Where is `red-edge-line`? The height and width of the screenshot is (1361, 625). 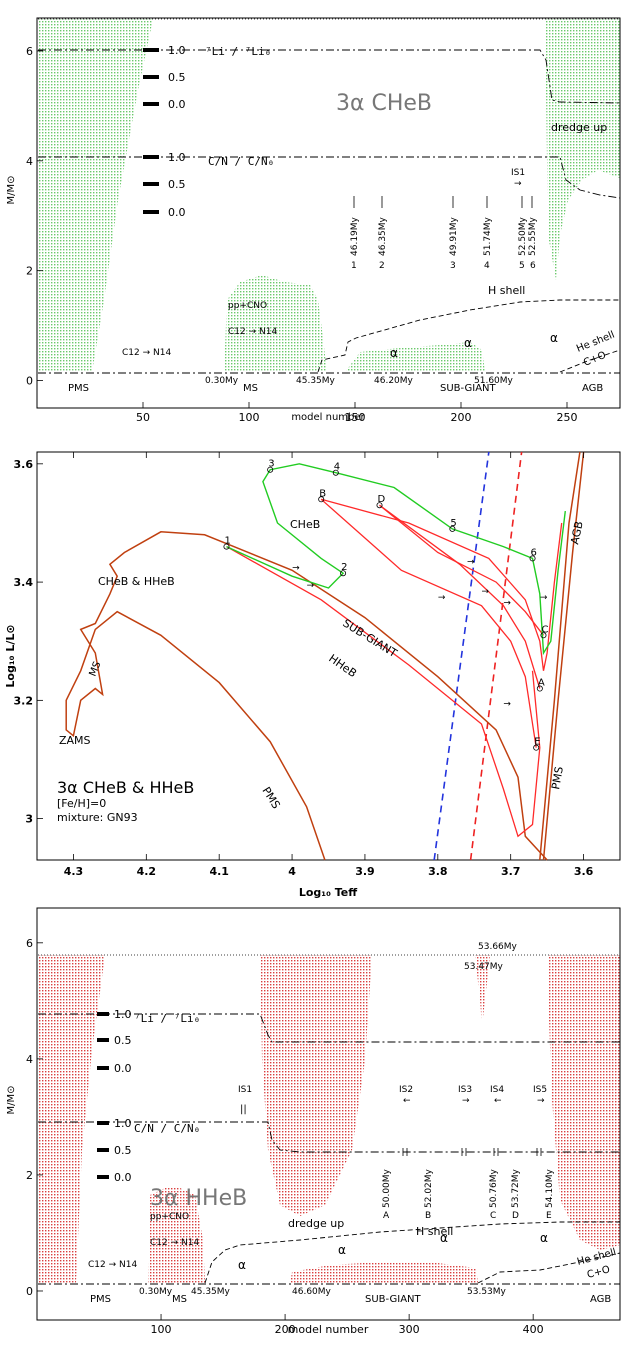 red-edge-line is located at coordinates (496, 656).